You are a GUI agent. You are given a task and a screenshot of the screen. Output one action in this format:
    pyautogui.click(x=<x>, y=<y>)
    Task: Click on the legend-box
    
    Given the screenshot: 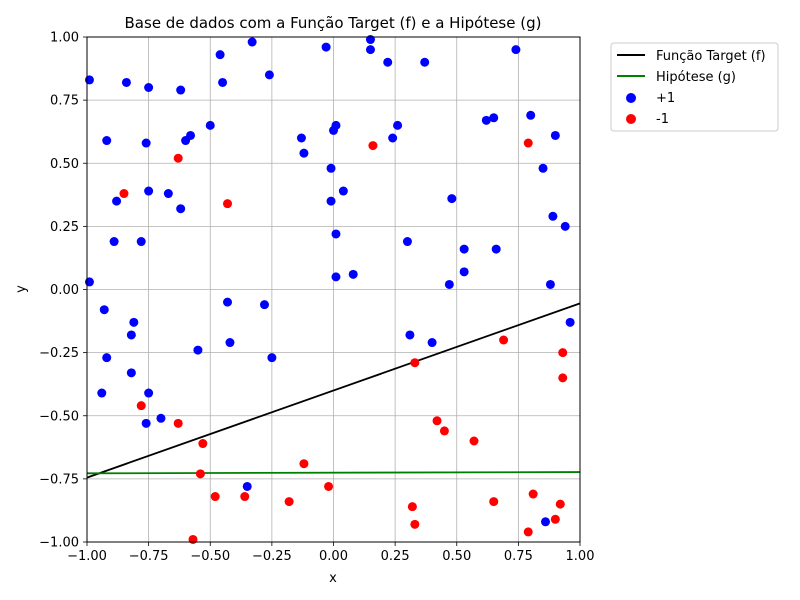 What is the action you would take?
    pyautogui.click(x=694, y=87)
    